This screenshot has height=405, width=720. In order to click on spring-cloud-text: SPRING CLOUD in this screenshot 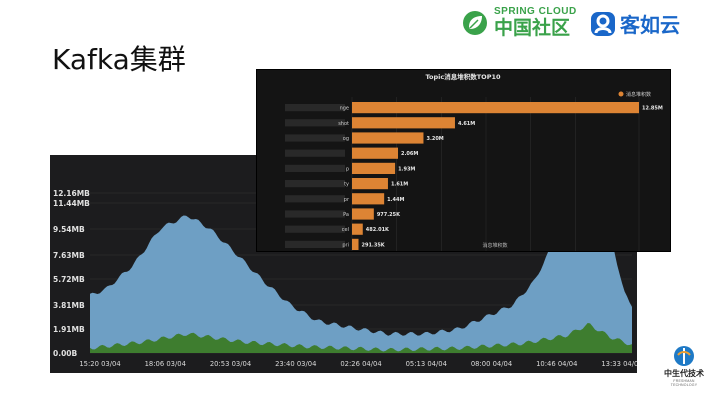, I will do `click(535, 11)`.